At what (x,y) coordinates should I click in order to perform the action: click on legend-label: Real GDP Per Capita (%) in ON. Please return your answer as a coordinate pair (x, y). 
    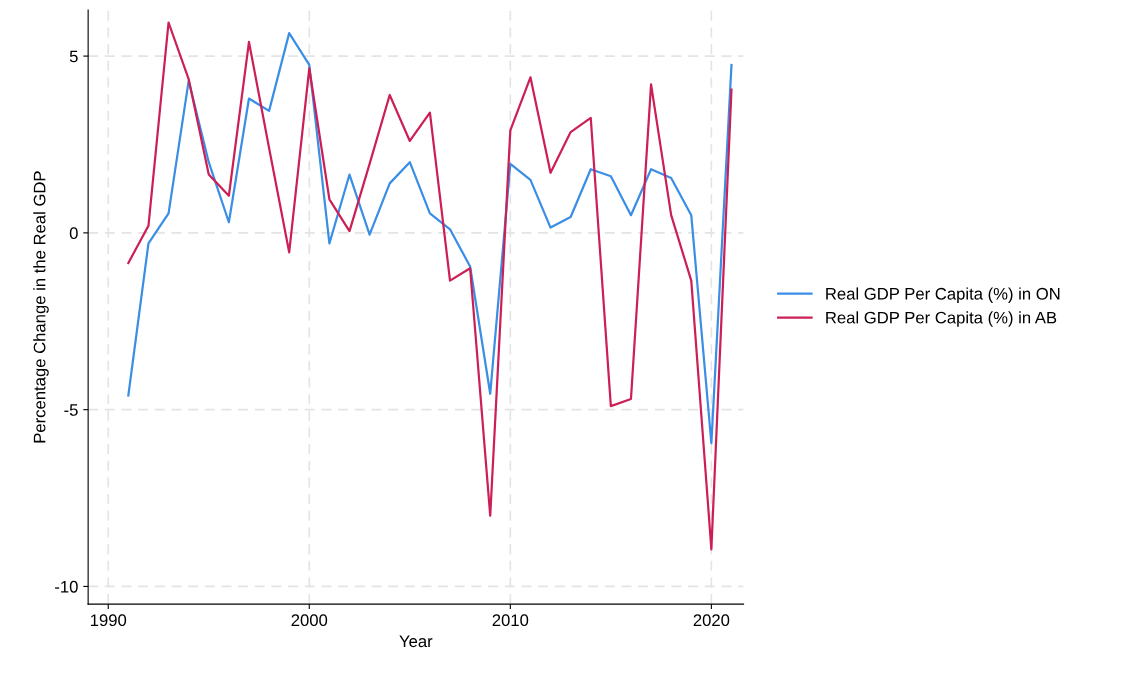
    Looking at the image, I should click on (943, 295).